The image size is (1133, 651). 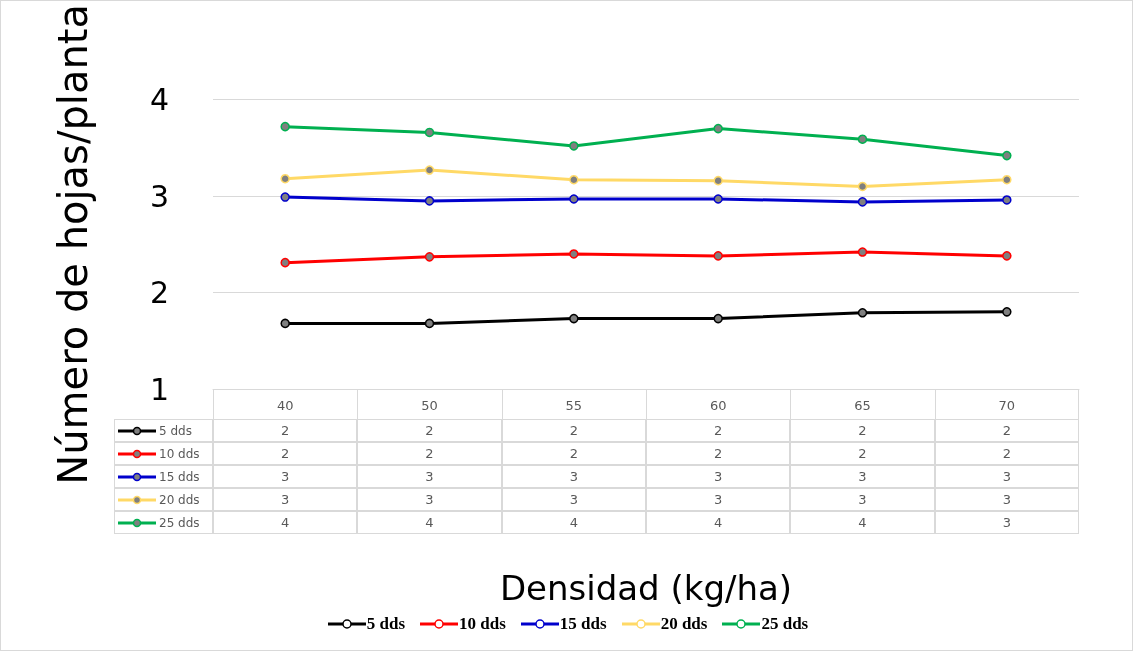 I want to click on y-tick-label: 3, so click(x=159, y=196).